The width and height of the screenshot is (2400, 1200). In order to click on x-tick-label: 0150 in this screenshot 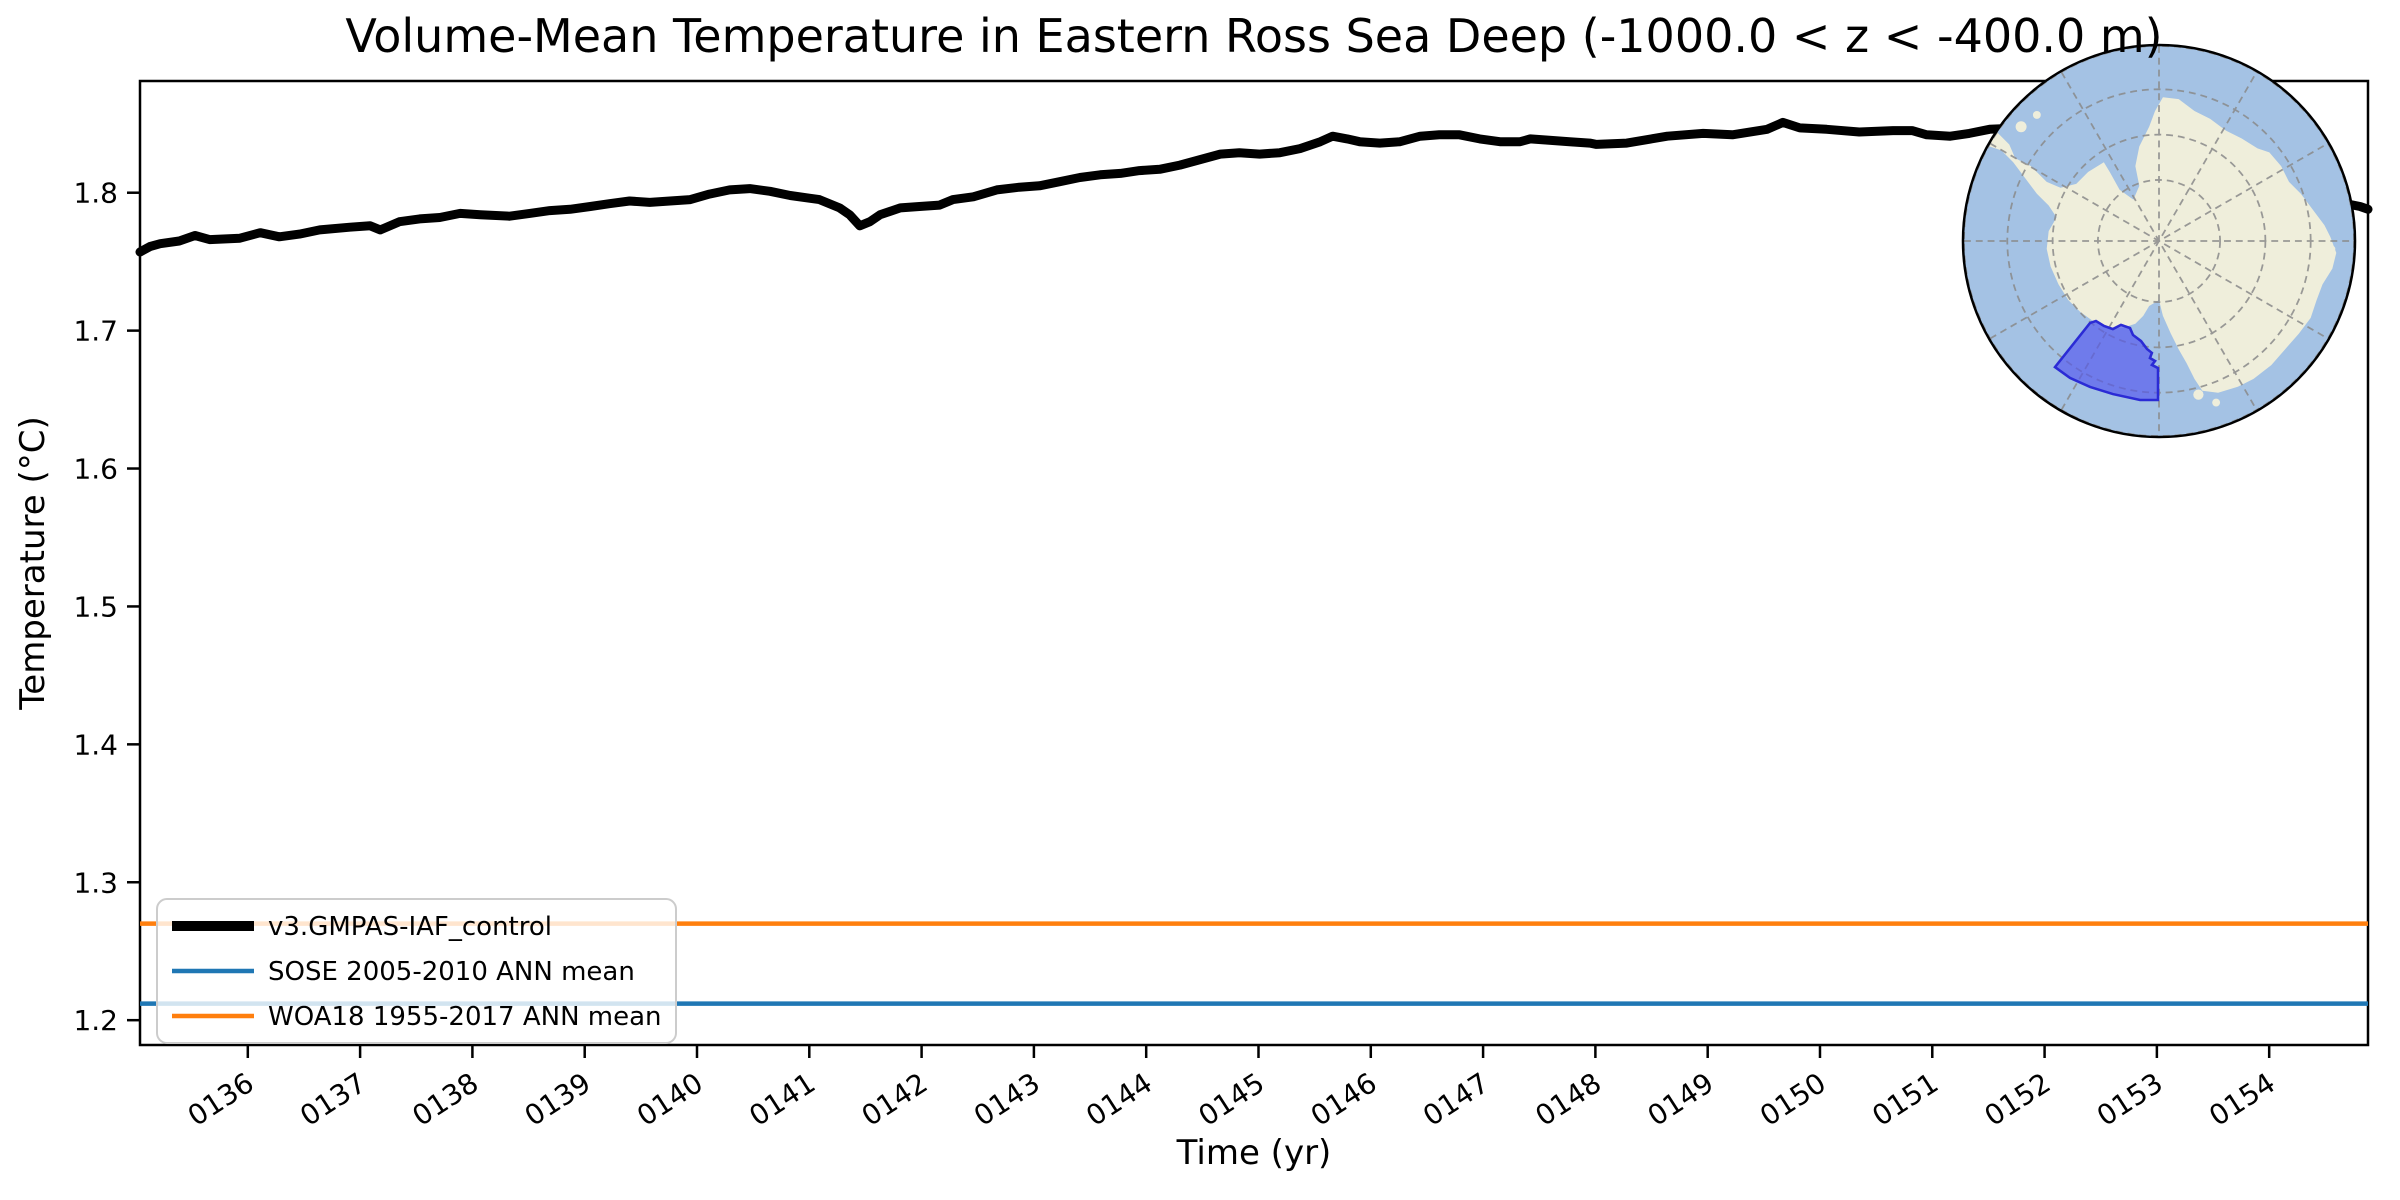, I will do `click(1793, 1099)`.